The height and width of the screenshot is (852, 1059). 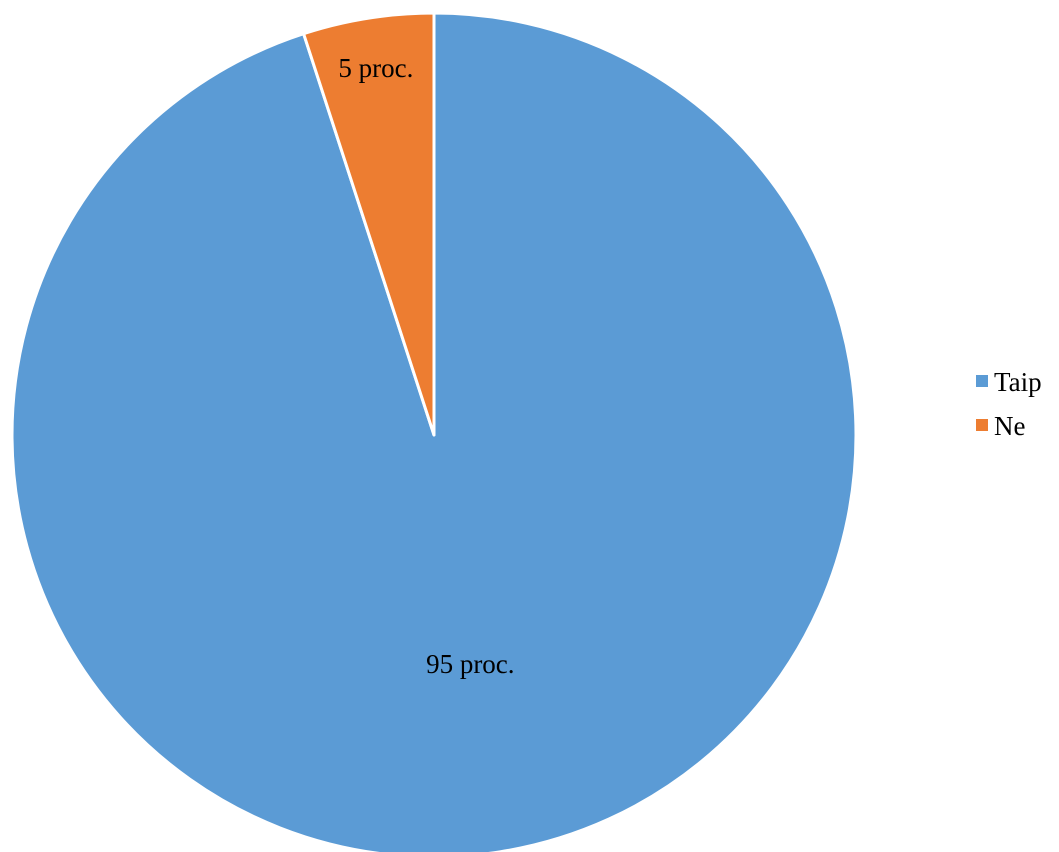 What do you see at coordinates (982, 425) in the screenshot?
I see `legend-swatch-ne` at bounding box center [982, 425].